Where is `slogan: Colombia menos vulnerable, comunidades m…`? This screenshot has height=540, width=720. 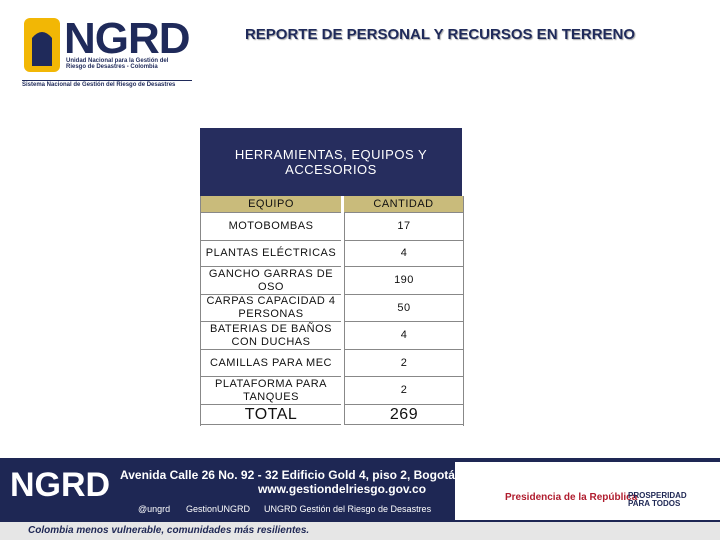 slogan: Colombia menos vulnerable, comunidades m… is located at coordinates (169, 530).